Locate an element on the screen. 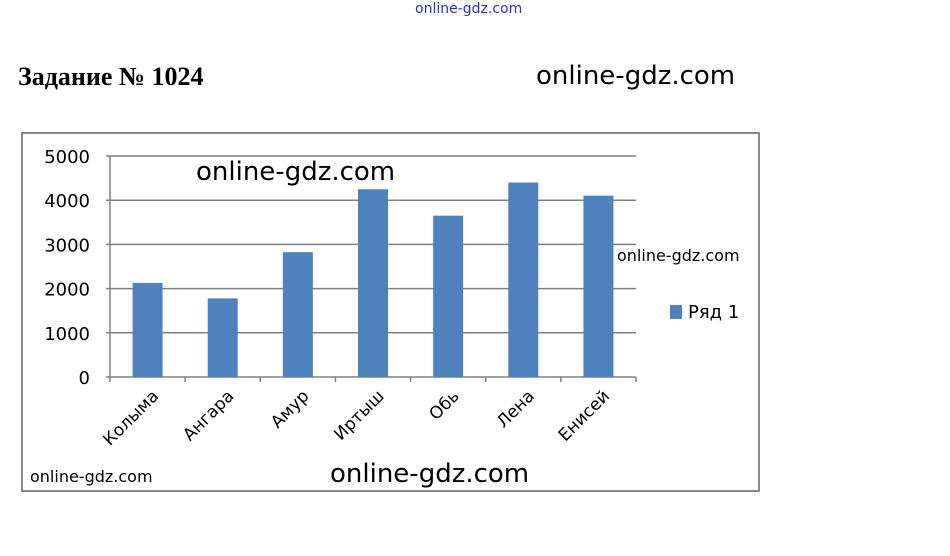 The width and height of the screenshot is (950, 556). bar-Амур is located at coordinates (297, 314).